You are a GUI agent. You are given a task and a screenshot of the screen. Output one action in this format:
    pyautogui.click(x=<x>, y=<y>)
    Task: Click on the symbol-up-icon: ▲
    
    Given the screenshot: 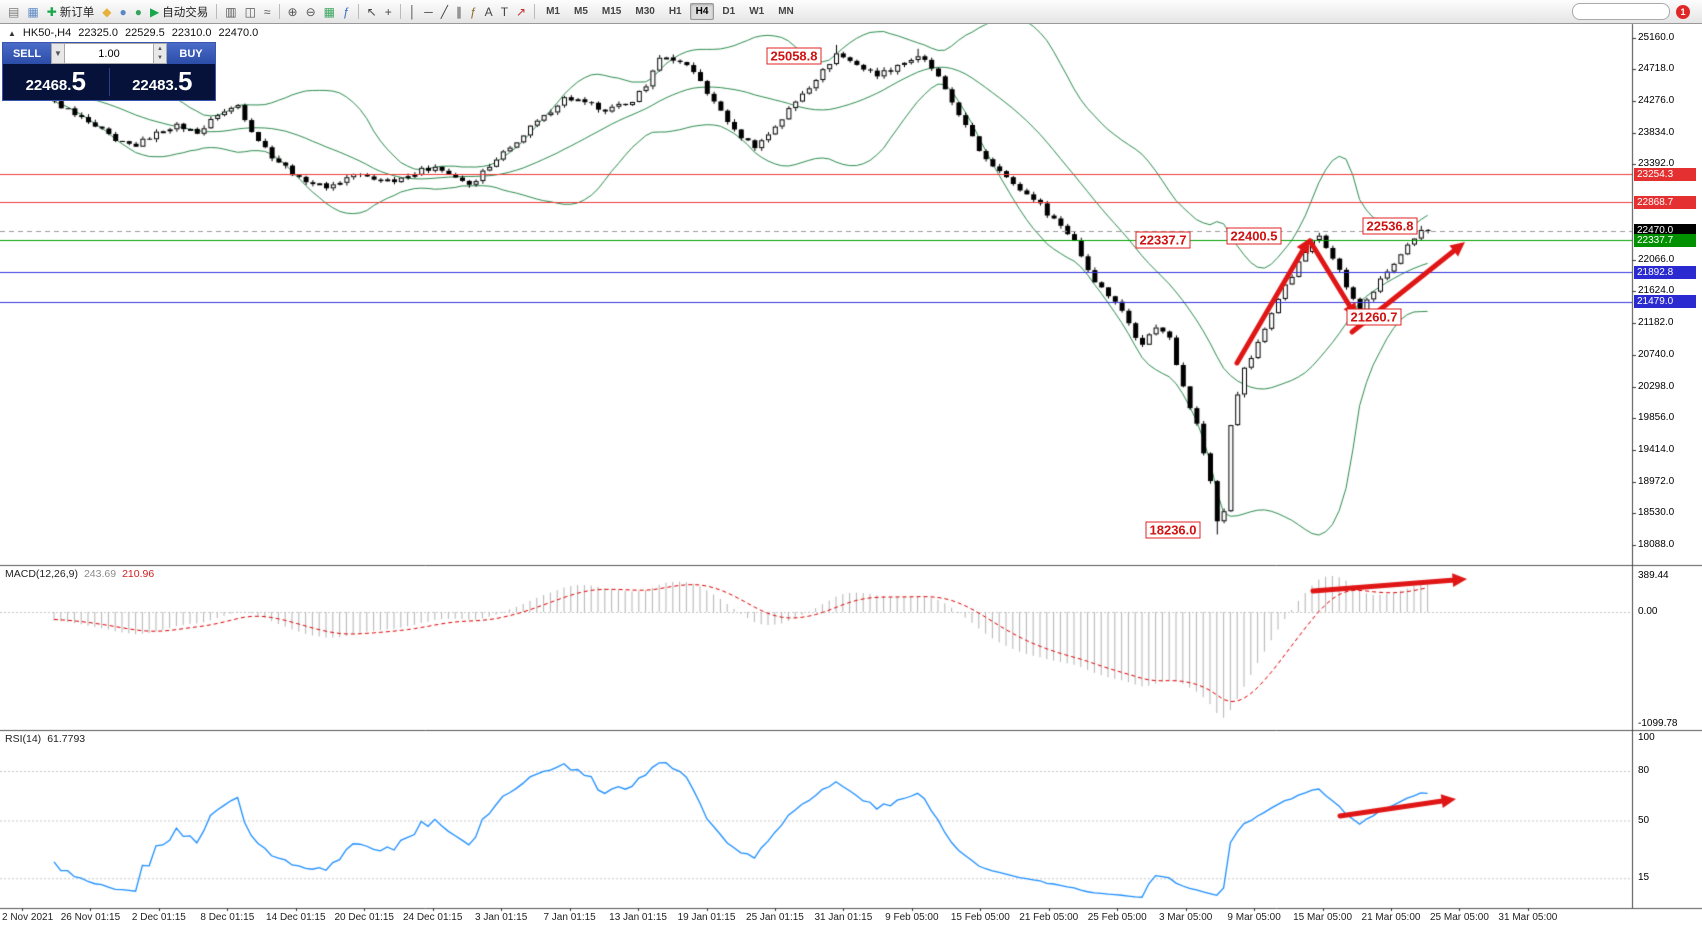 What is the action you would take?
    pyautogui.click(x=12, y=33)
    